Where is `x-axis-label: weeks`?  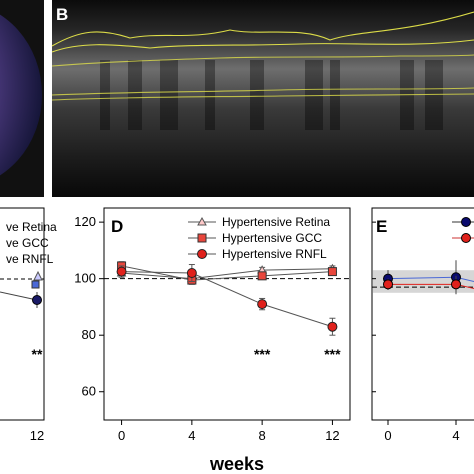
x-axis-label: weeks is located at coordinates (236, 464).